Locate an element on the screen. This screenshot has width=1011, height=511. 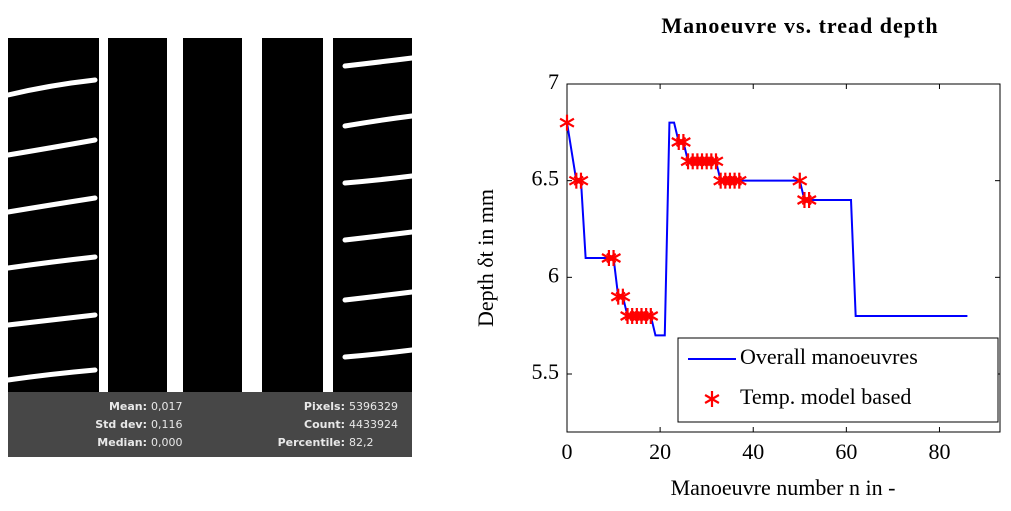
x-tick-label: 20 is located at coordinates (660, 451).